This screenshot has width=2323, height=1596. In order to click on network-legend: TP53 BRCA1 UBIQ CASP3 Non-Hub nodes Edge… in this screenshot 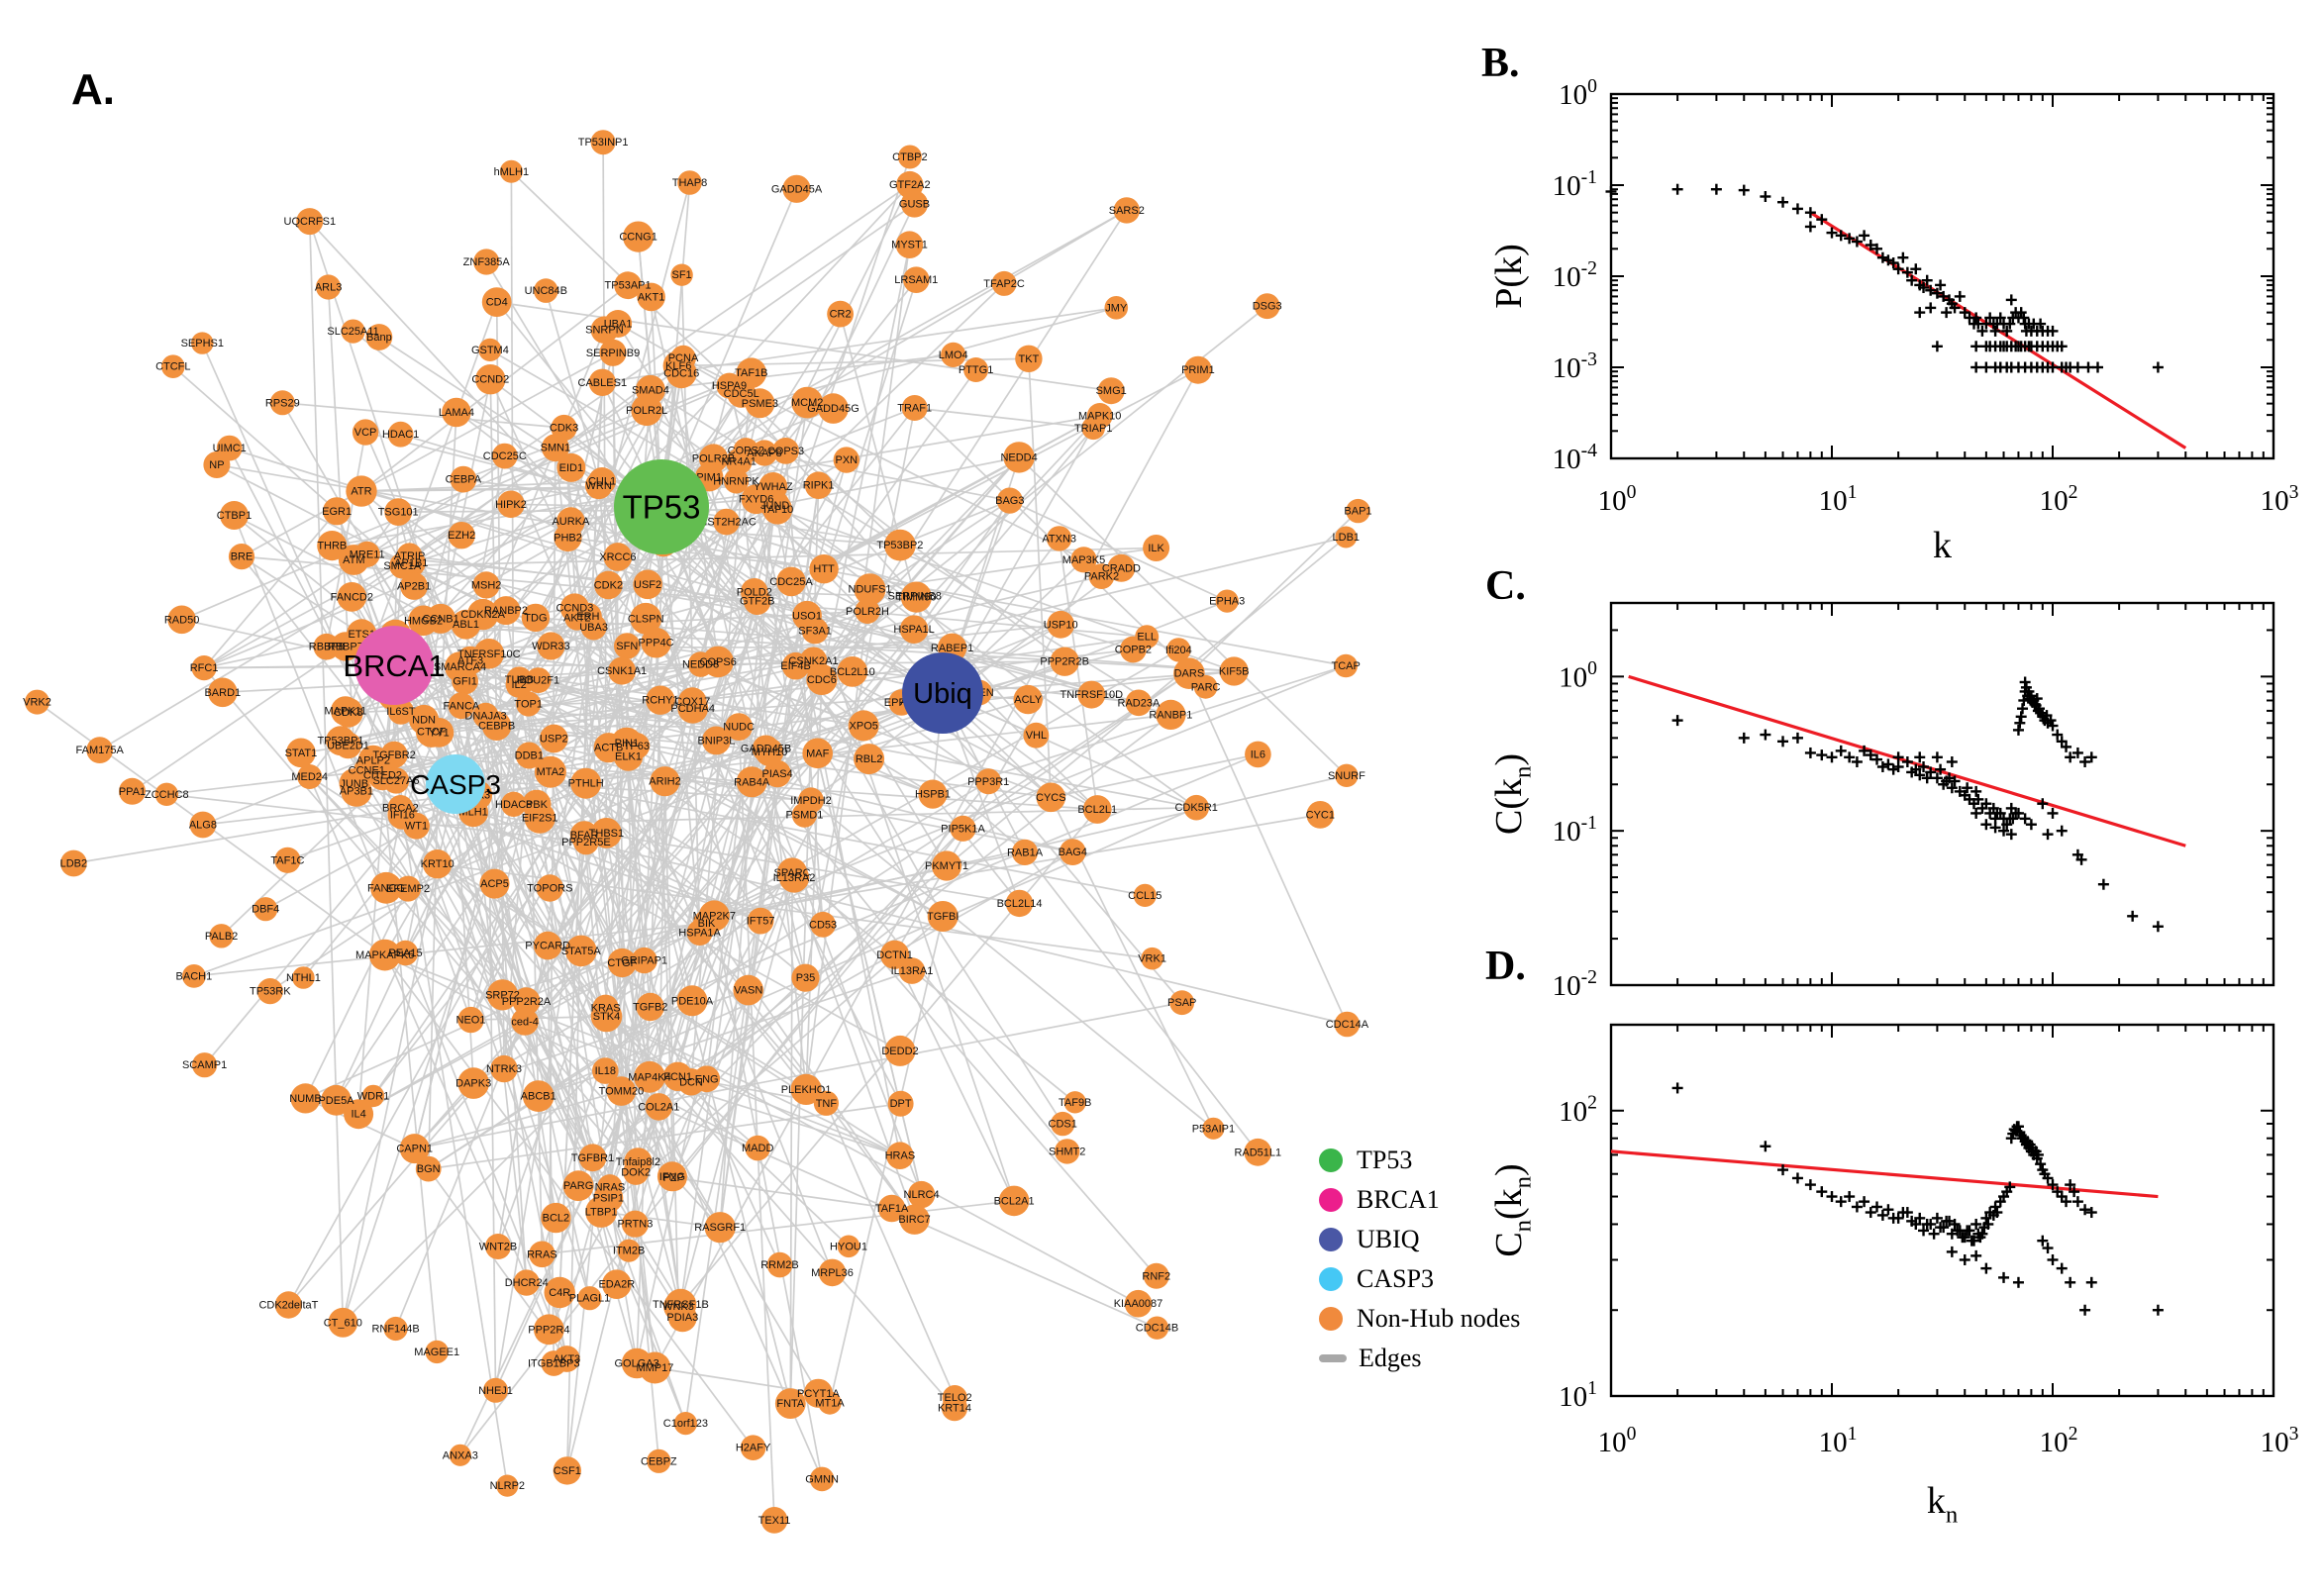, I will do `click(1419, 1259)`.